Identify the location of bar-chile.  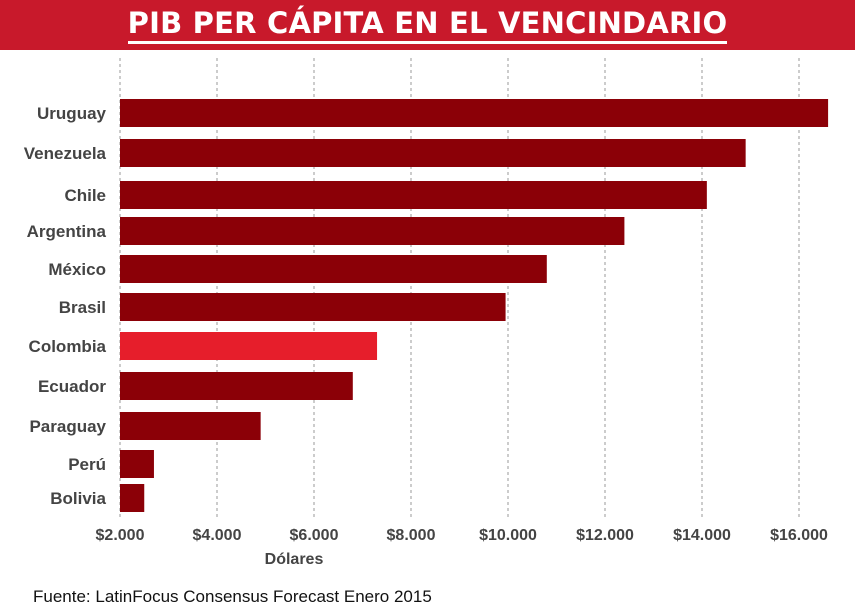
(413, 195).